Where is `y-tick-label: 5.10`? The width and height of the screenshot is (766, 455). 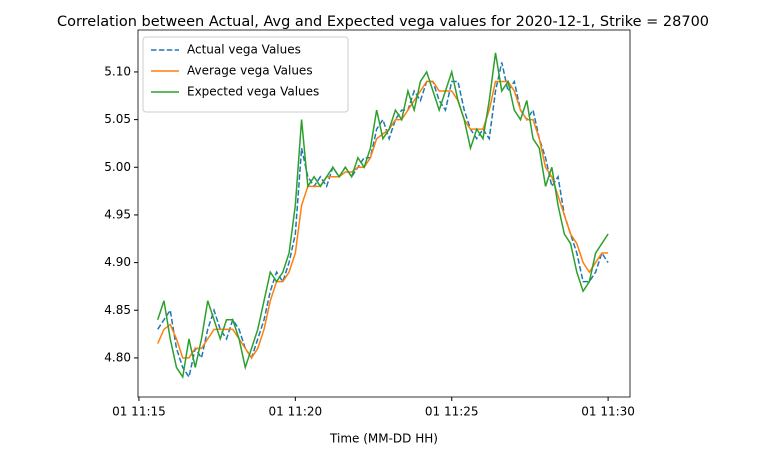 y-tick-label: 5.10 is located at coordinates (117, 71).